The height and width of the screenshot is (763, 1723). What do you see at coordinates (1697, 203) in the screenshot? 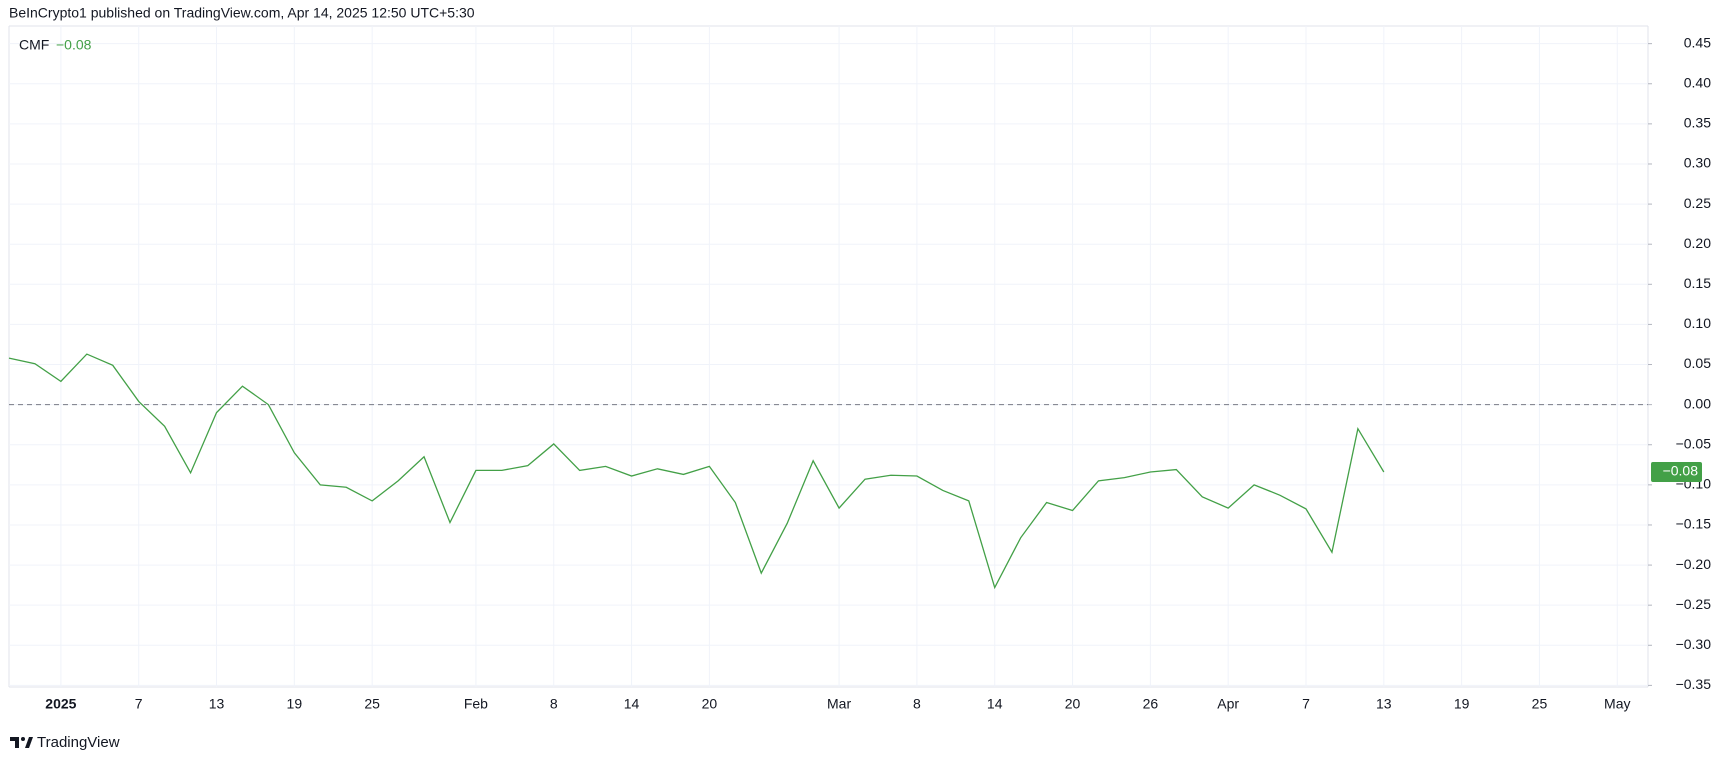
I see `y-tick-label: 0.25` at bounding box center [1697, 203].